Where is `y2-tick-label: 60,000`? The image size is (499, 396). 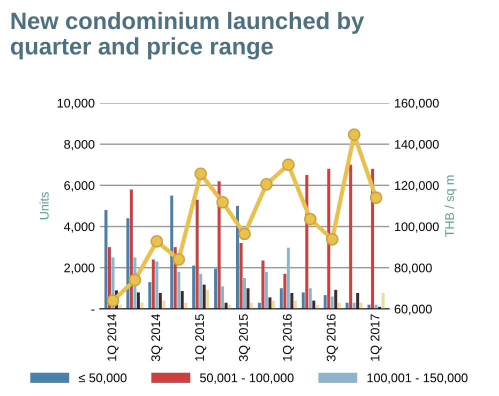 y2-tick-label: 60,000 is located at coordinates (413, 310).